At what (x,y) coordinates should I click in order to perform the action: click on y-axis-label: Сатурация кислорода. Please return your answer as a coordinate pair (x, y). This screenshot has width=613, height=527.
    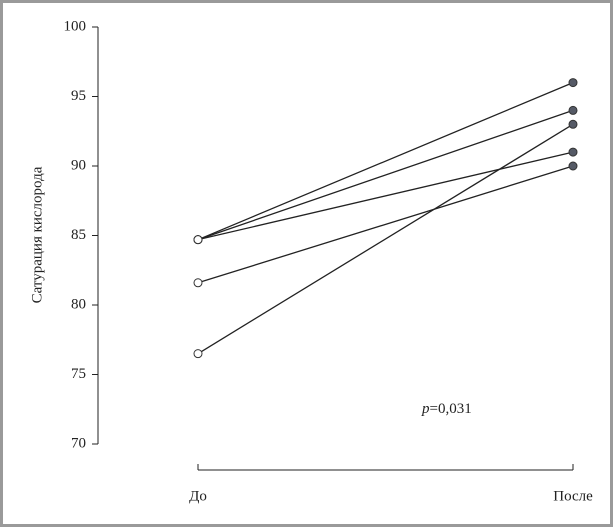
    Looking at the image, I should click on (37, 234).